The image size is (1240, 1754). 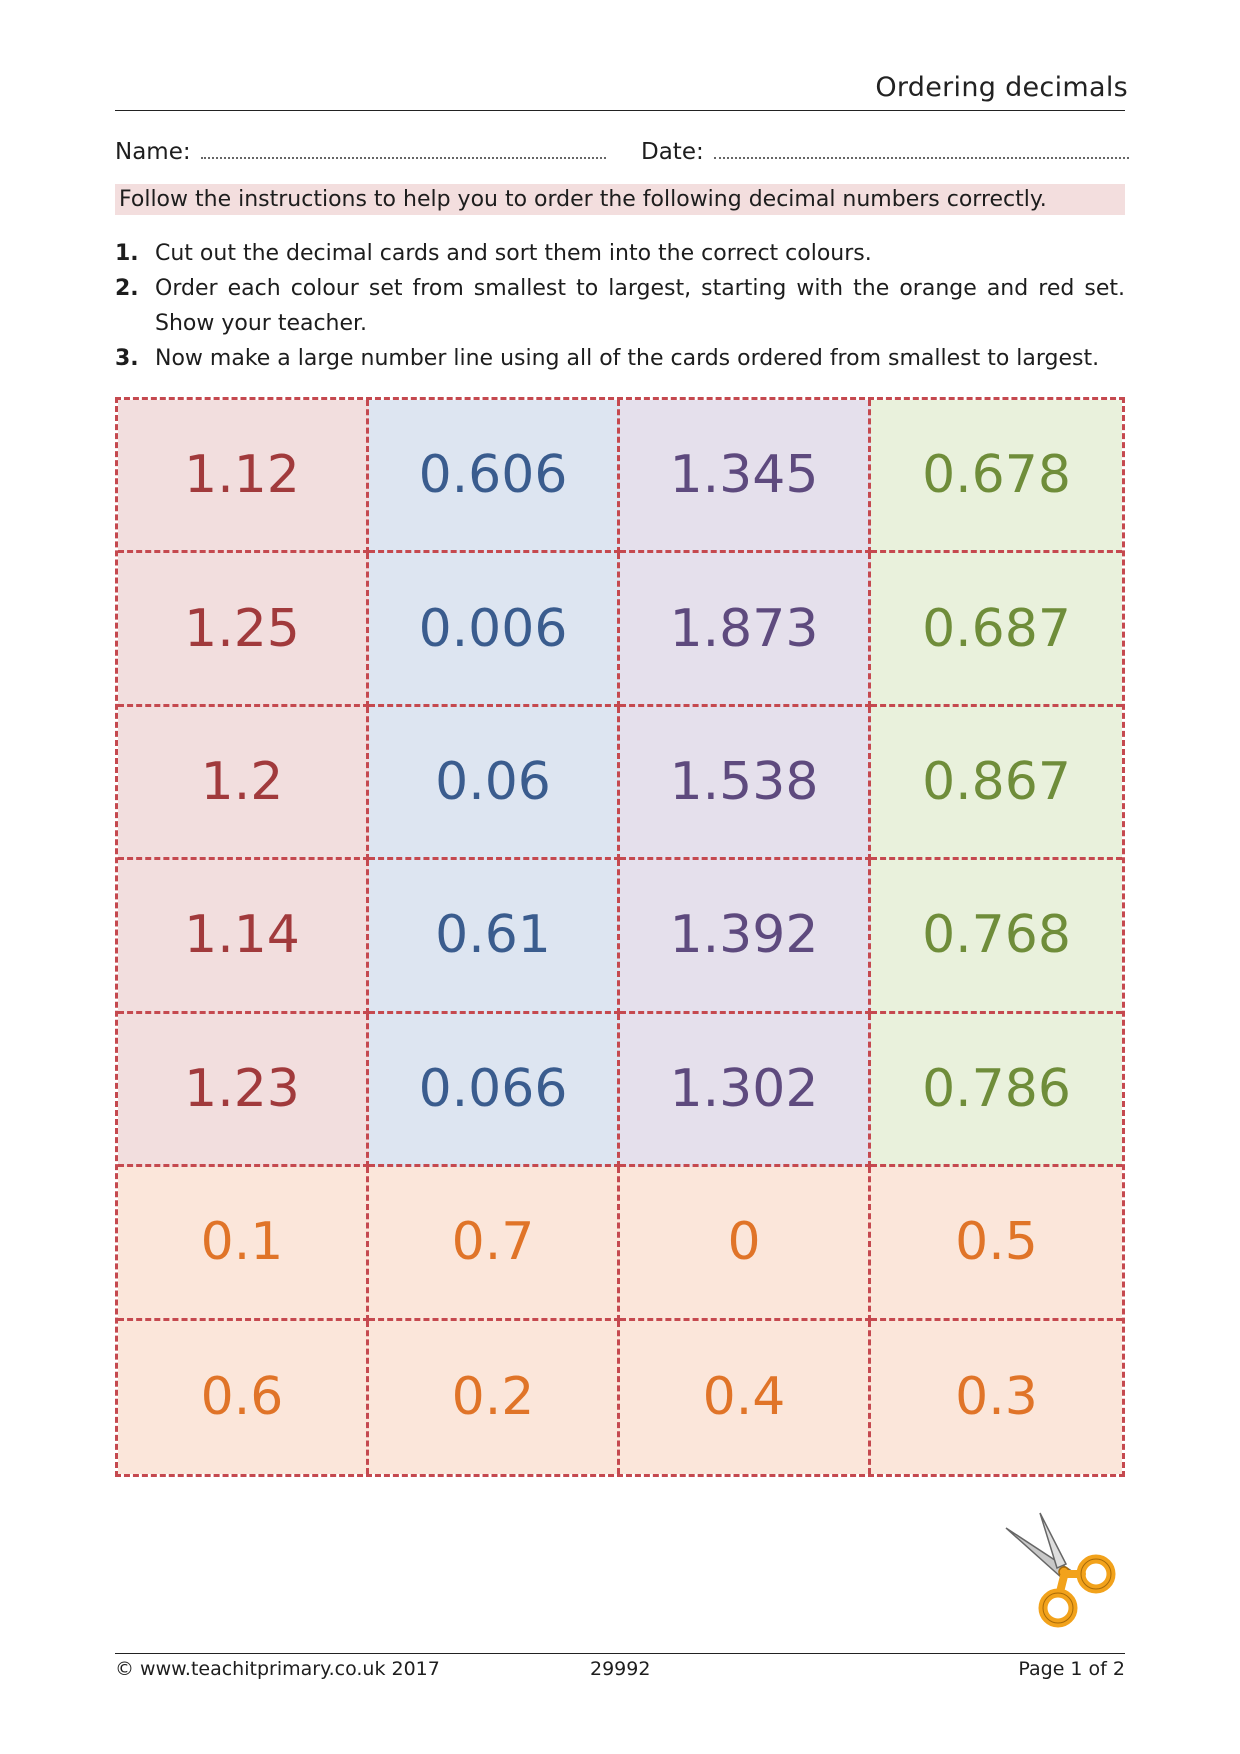 I want to click on step-number: 1., so click(x=127, y=253).